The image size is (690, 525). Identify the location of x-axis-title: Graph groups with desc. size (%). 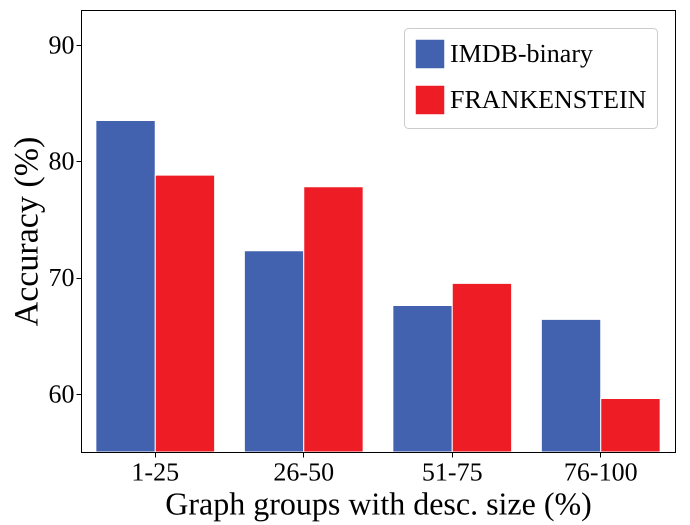
(378, 504).